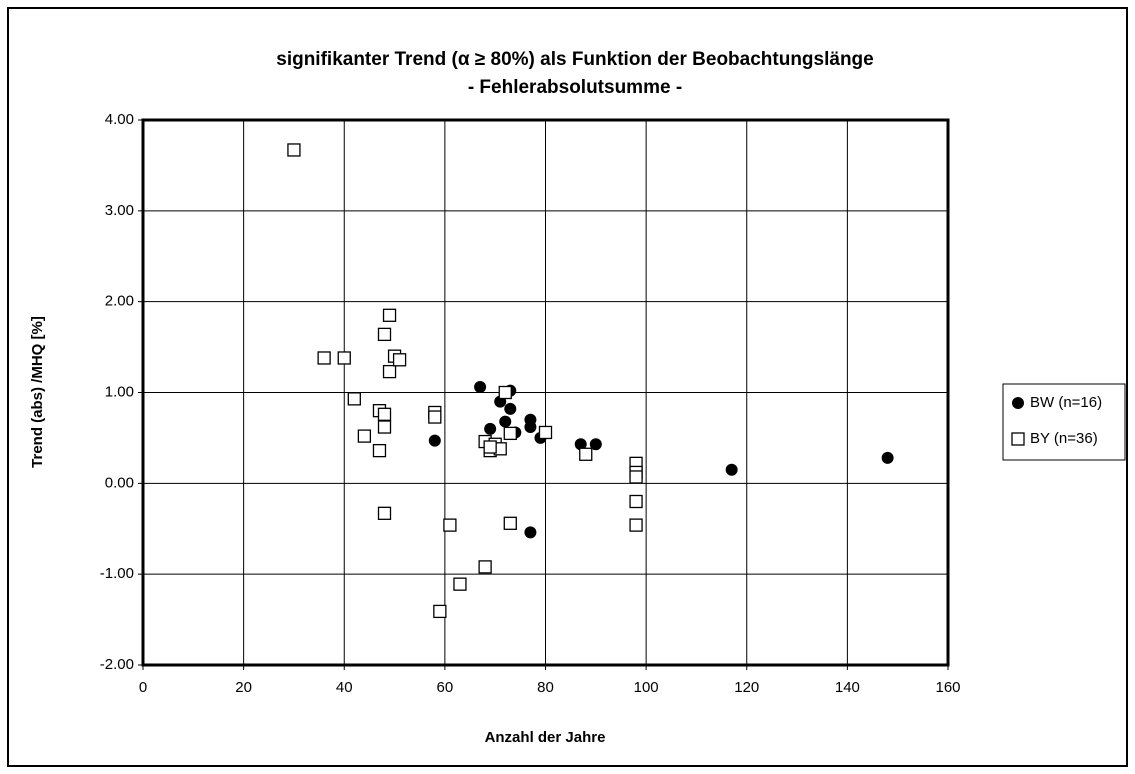  What do you see at coordinates (37, 392) in the screenshot?
I see `y-axis-label: Trend (abs) /MHQ [%]` at bounding box center [37, 392].